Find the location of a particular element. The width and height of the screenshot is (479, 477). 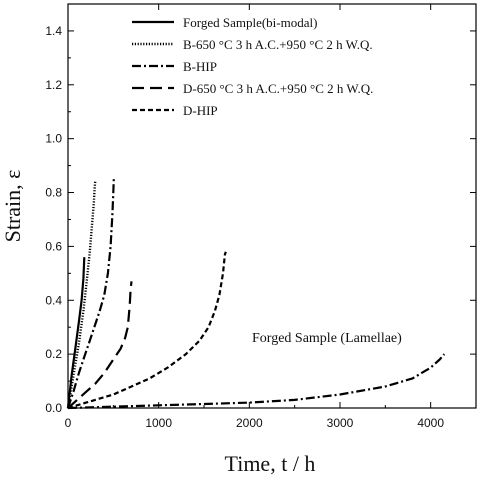

y-tick-label-6: 1.2 is located at coordinates (53, 85).